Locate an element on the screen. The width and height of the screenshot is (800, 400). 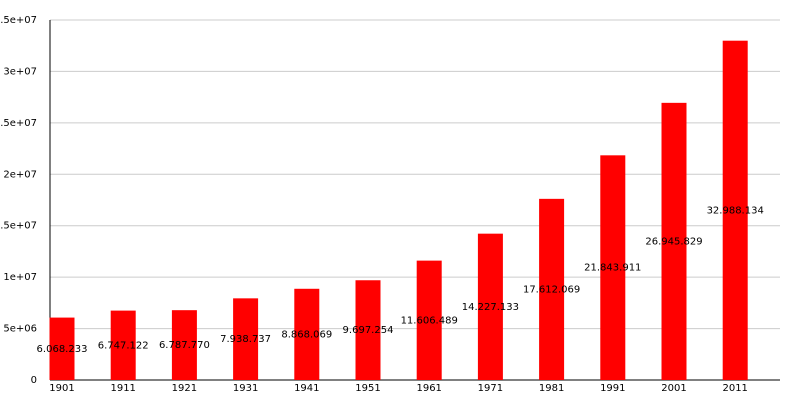
x-tick-label: 1951 is located at coordinates (367, 388).